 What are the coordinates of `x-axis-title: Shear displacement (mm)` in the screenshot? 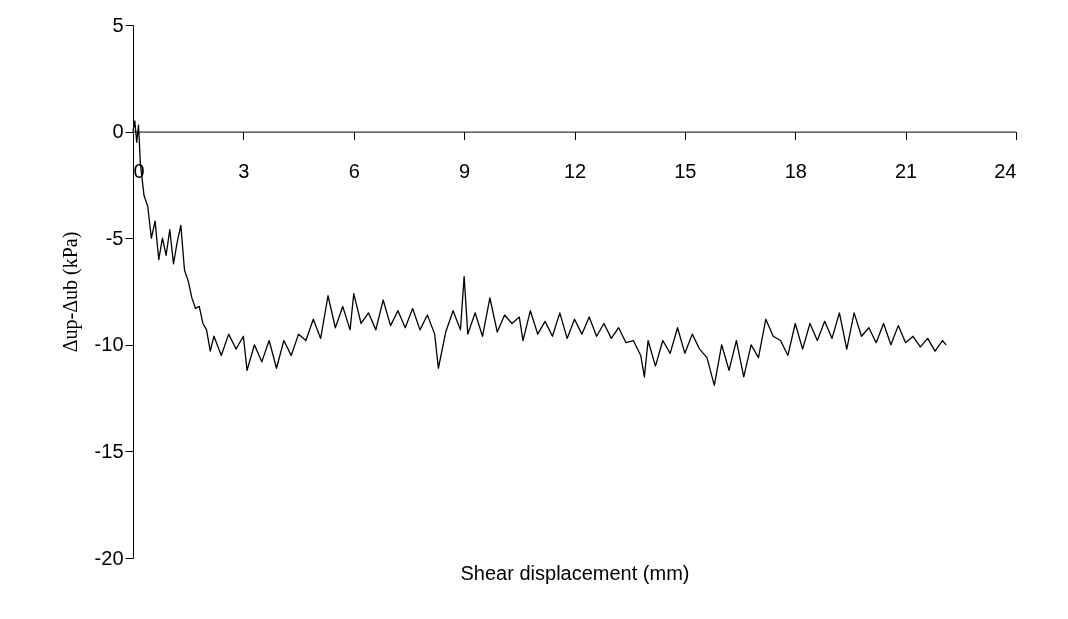 It's located at (575, 572).